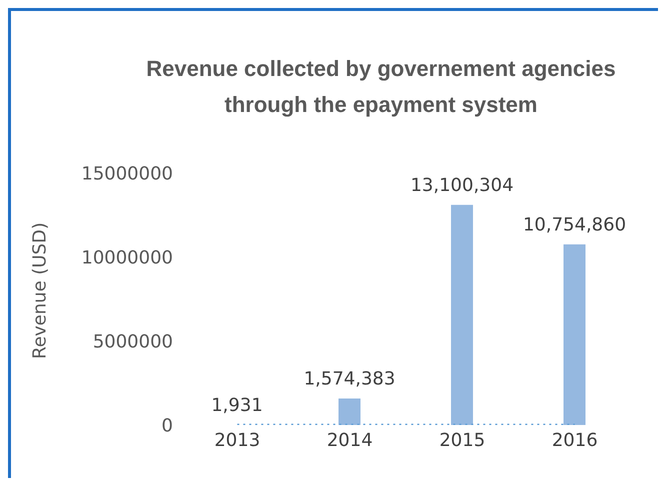  I want to click on y-axis-title: Revenue (USD), so click(39, 290).